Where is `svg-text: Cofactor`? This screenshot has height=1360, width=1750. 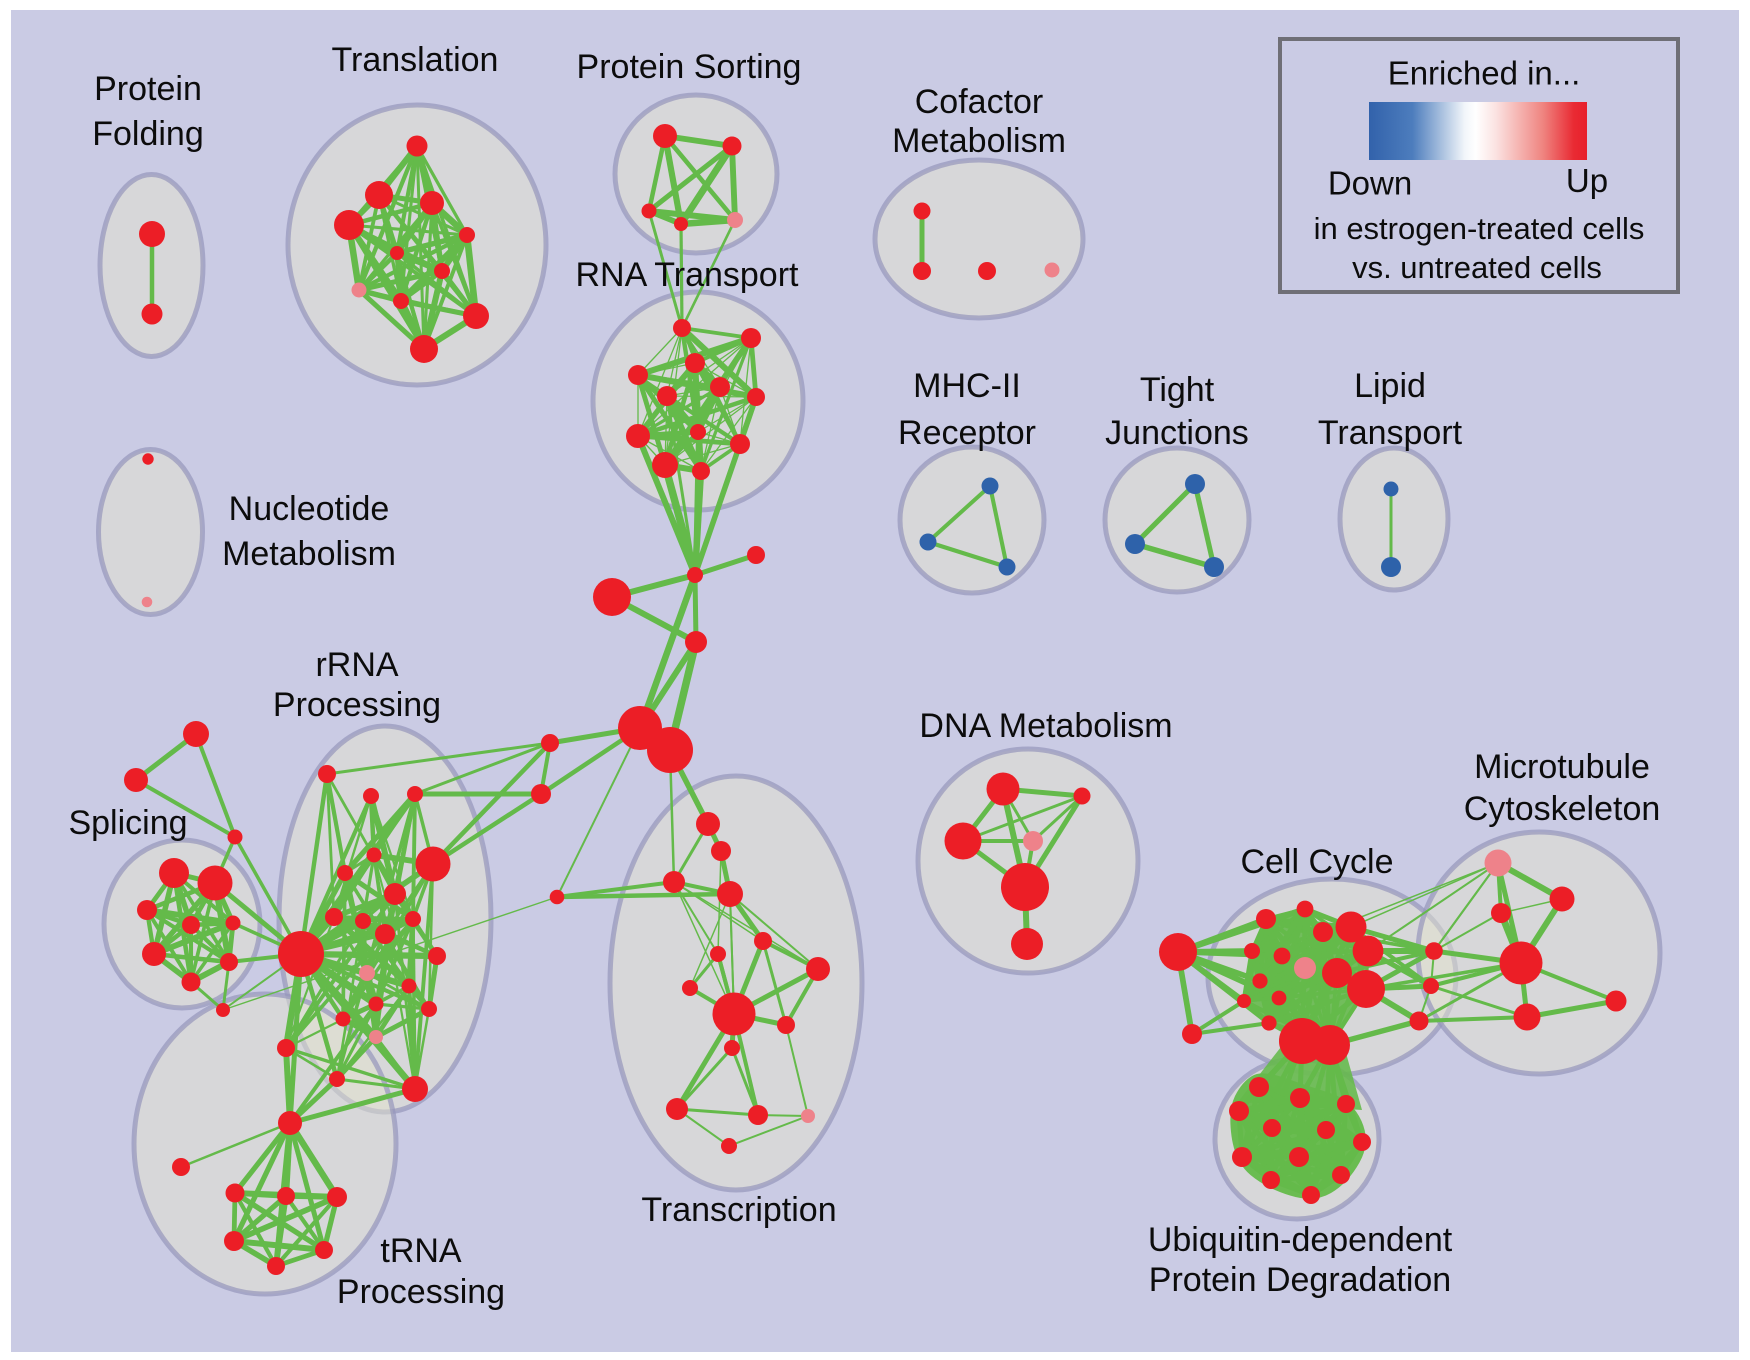 svg-text: Cofactor is located at coordinates (979, 102).